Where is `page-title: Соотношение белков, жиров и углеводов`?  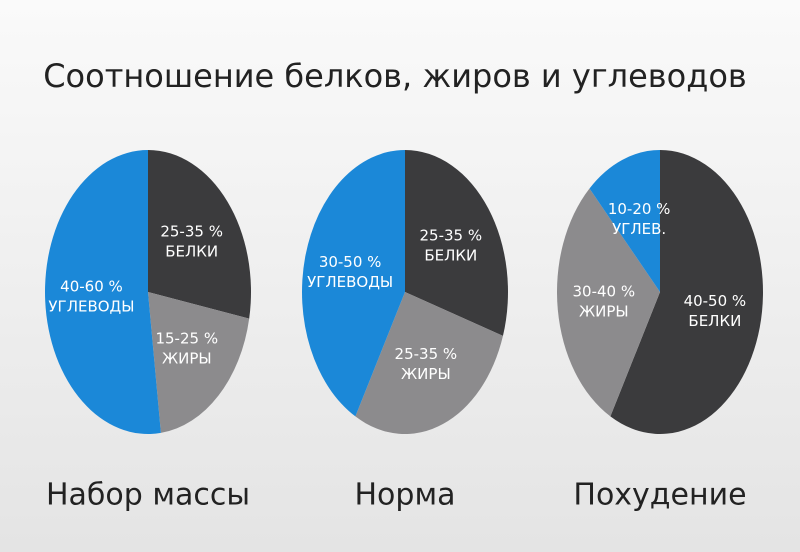 page-title: Соотношение белков, жиров и углеводов is located at coordinates (395, 76).